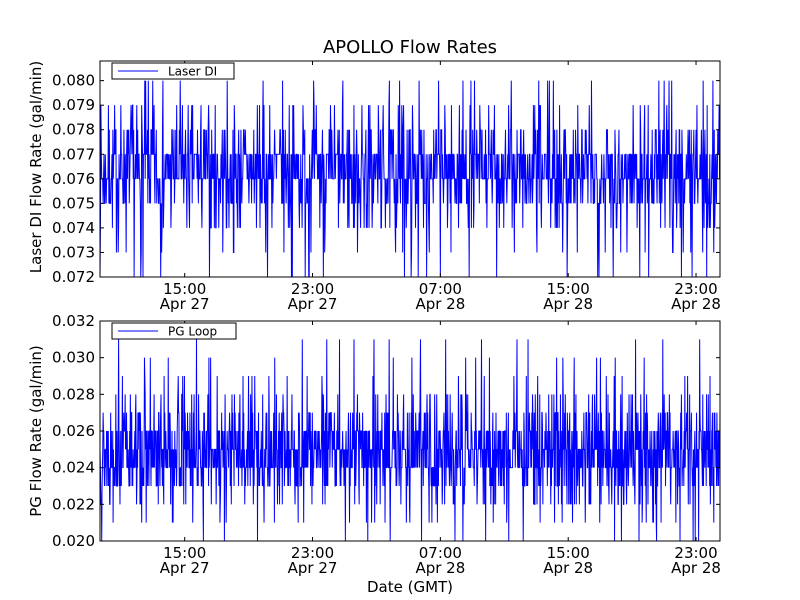  What do you see at coordinates (73, 154) in the screenshot?
I see `y-tick-label: 0.077` at bounding box center [73, 154].